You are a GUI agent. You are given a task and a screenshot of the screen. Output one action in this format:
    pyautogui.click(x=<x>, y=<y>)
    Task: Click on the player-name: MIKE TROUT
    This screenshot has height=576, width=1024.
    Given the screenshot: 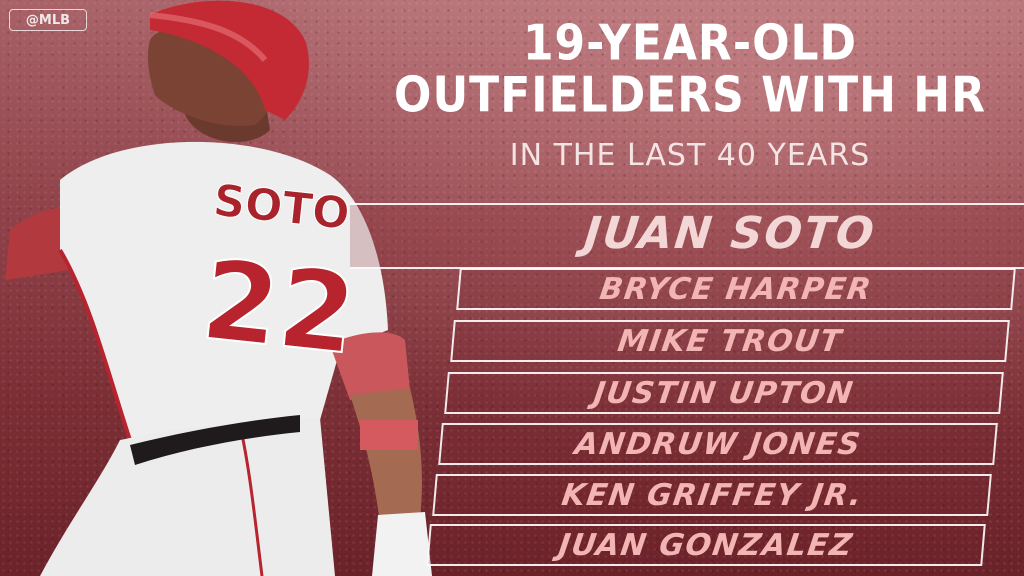 What is the action you would take?
    pyautogui.click(x=730, y=341)
    